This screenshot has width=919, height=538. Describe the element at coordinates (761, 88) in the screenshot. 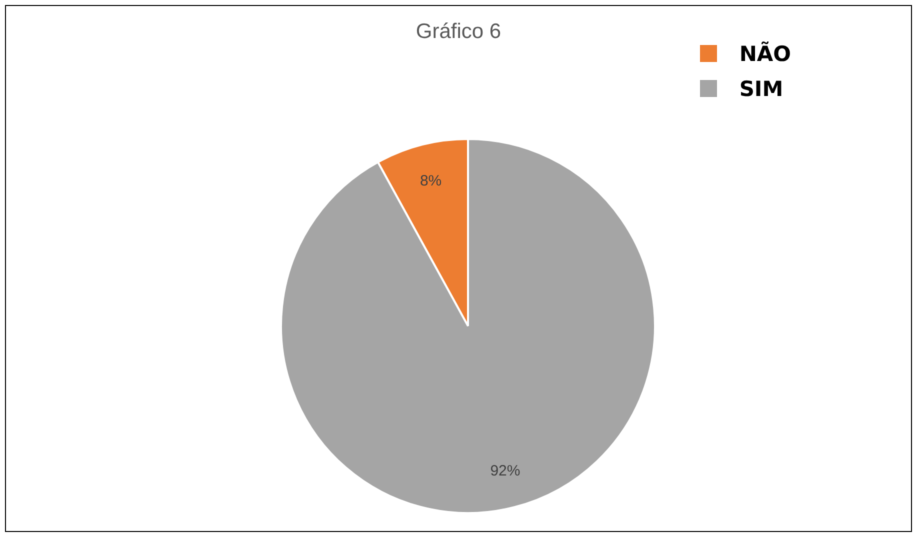

I see `legend-label: SIM` at that location.